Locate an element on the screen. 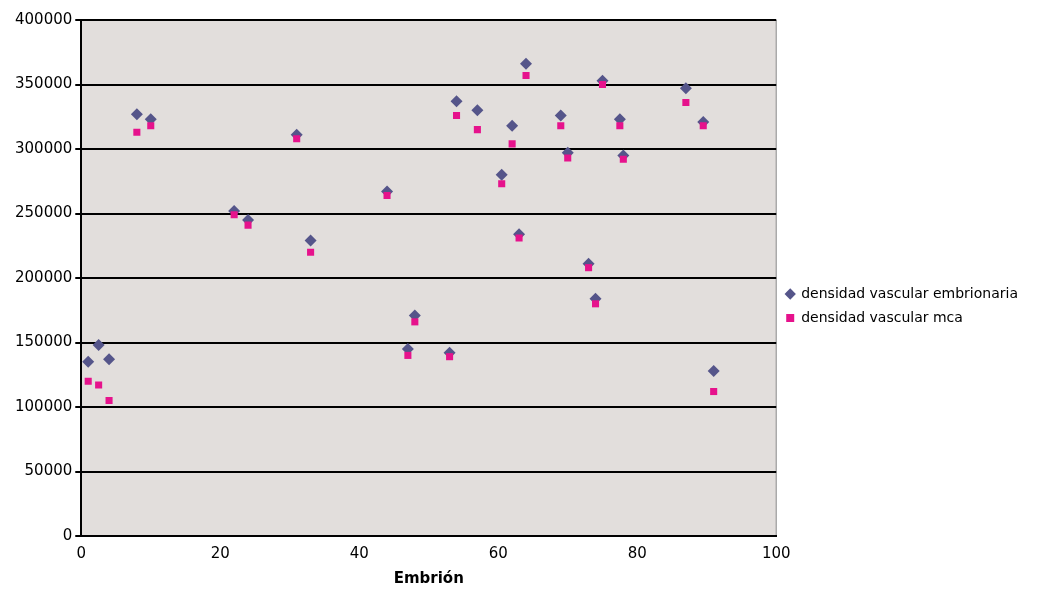  y-tick-label: 350000 is located at coordinates (44, 83).